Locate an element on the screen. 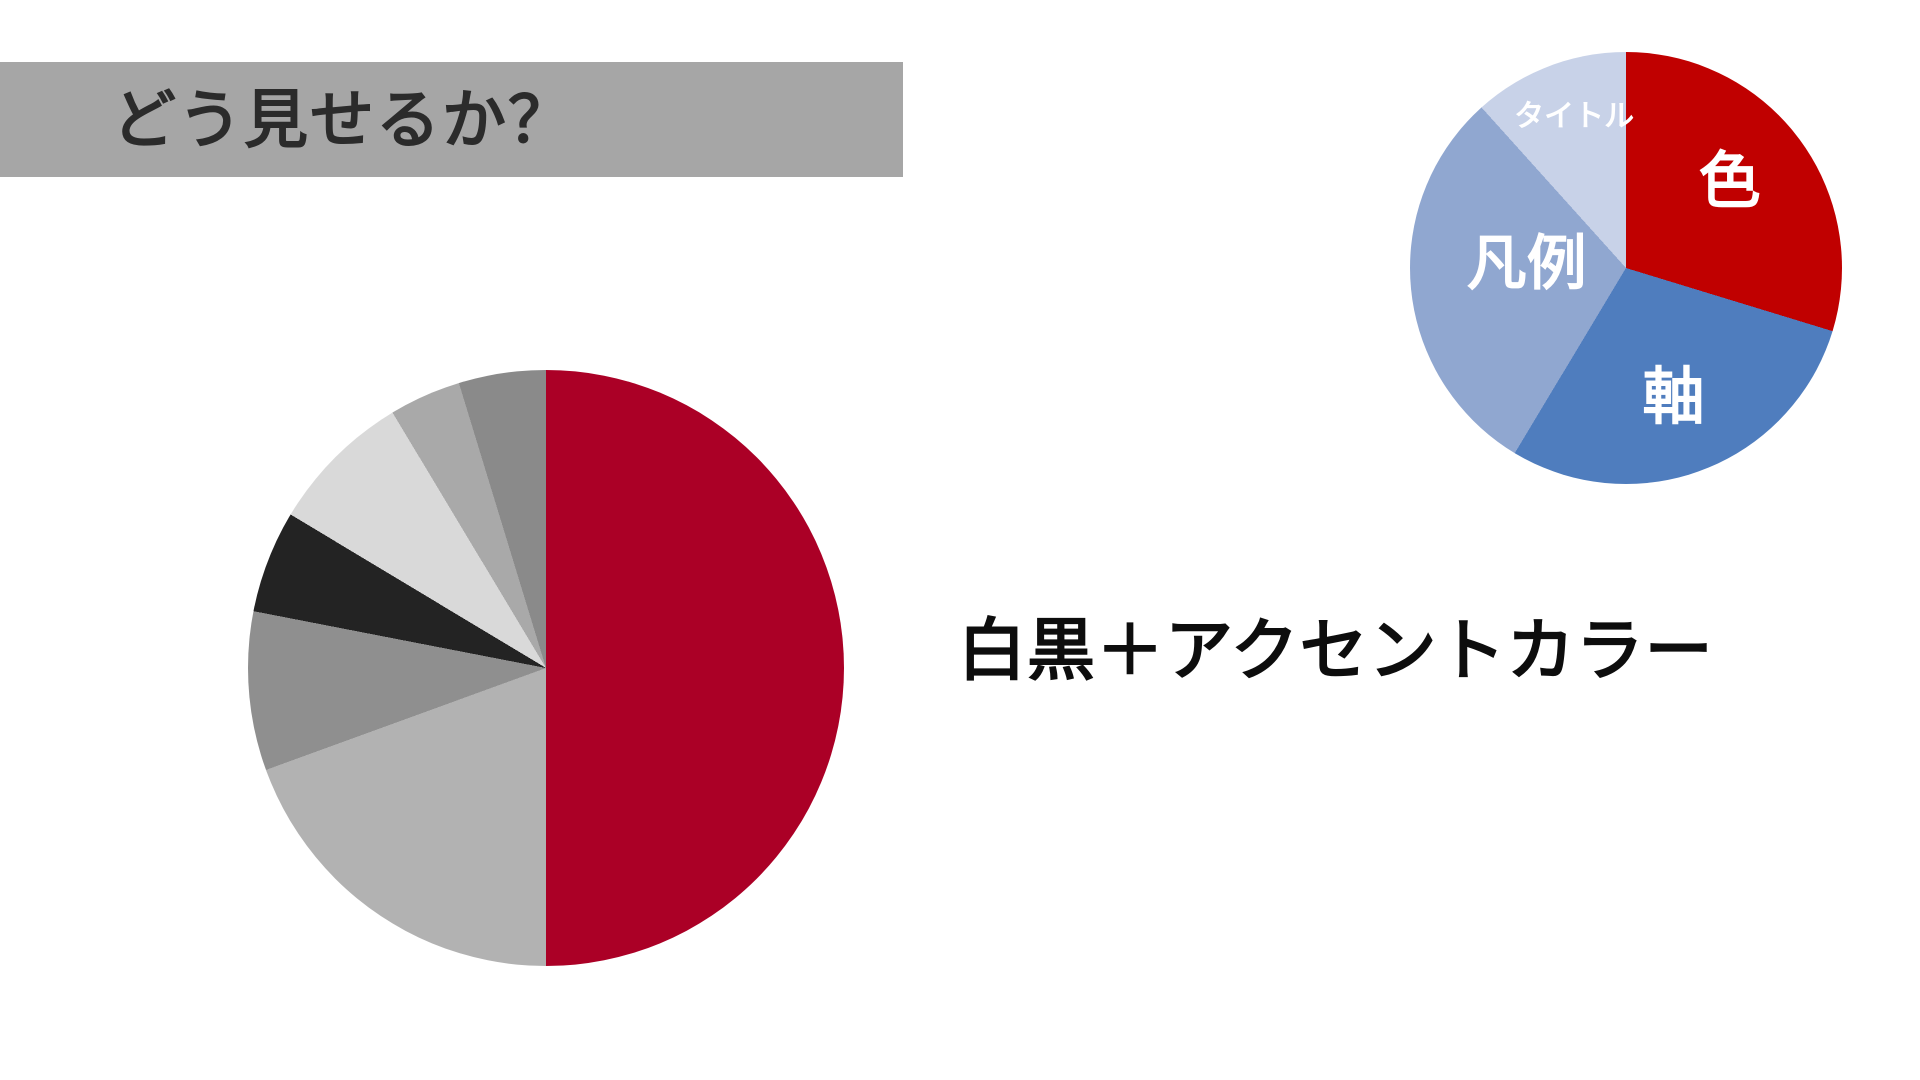 This screenshot has width=1920, height=1080. pie-slice-label: タイトル is located at coordinates (1574, 116).